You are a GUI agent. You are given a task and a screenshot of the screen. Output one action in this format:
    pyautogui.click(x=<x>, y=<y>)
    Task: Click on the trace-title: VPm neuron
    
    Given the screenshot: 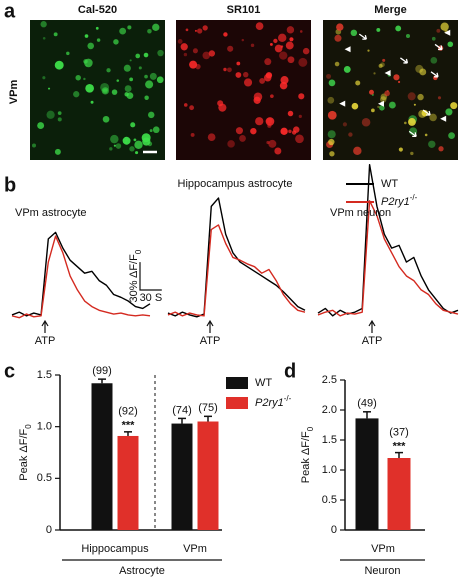 What is the action you would take?
    pyautogui.click(x=360, y=213)
    